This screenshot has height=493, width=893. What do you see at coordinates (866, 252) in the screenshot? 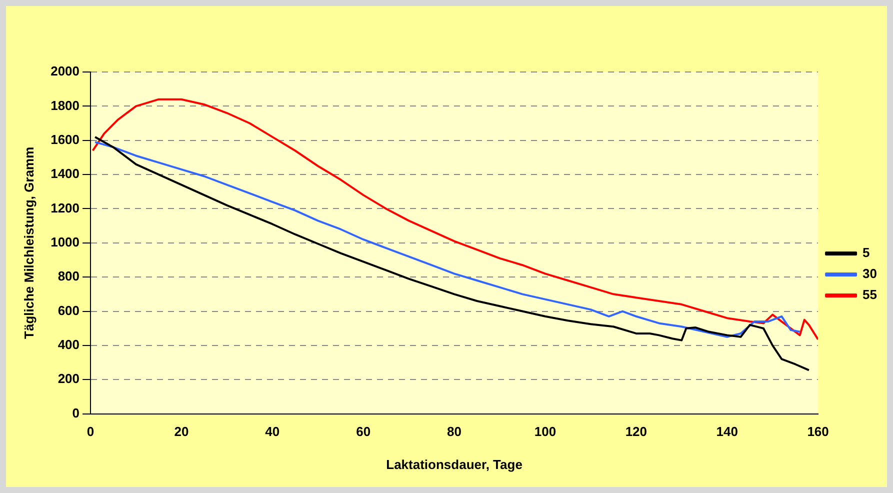
I see `legend-label: 5` at bounding box center [866, 252].